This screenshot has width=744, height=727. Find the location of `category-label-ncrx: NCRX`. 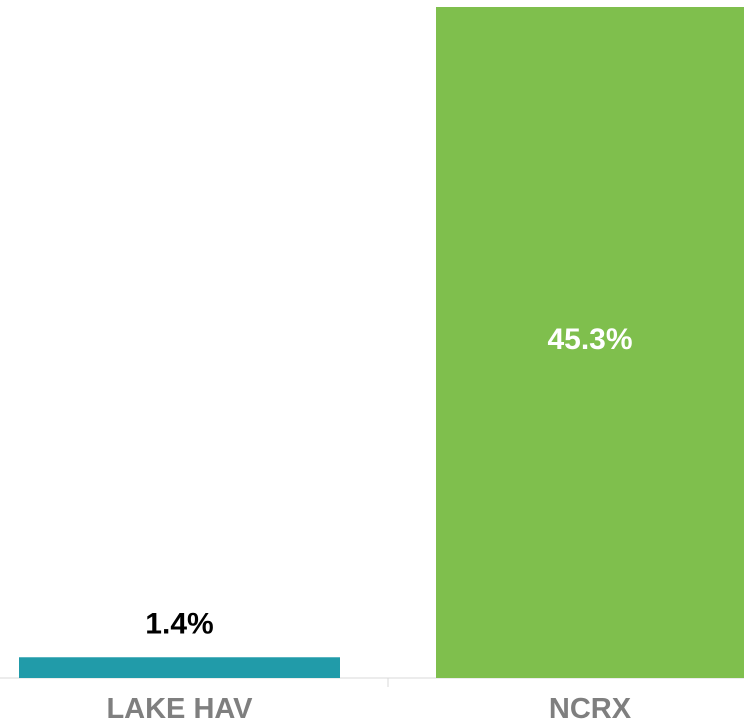

category-label-ncrx: NCRX is located at coordinates (590, 707).